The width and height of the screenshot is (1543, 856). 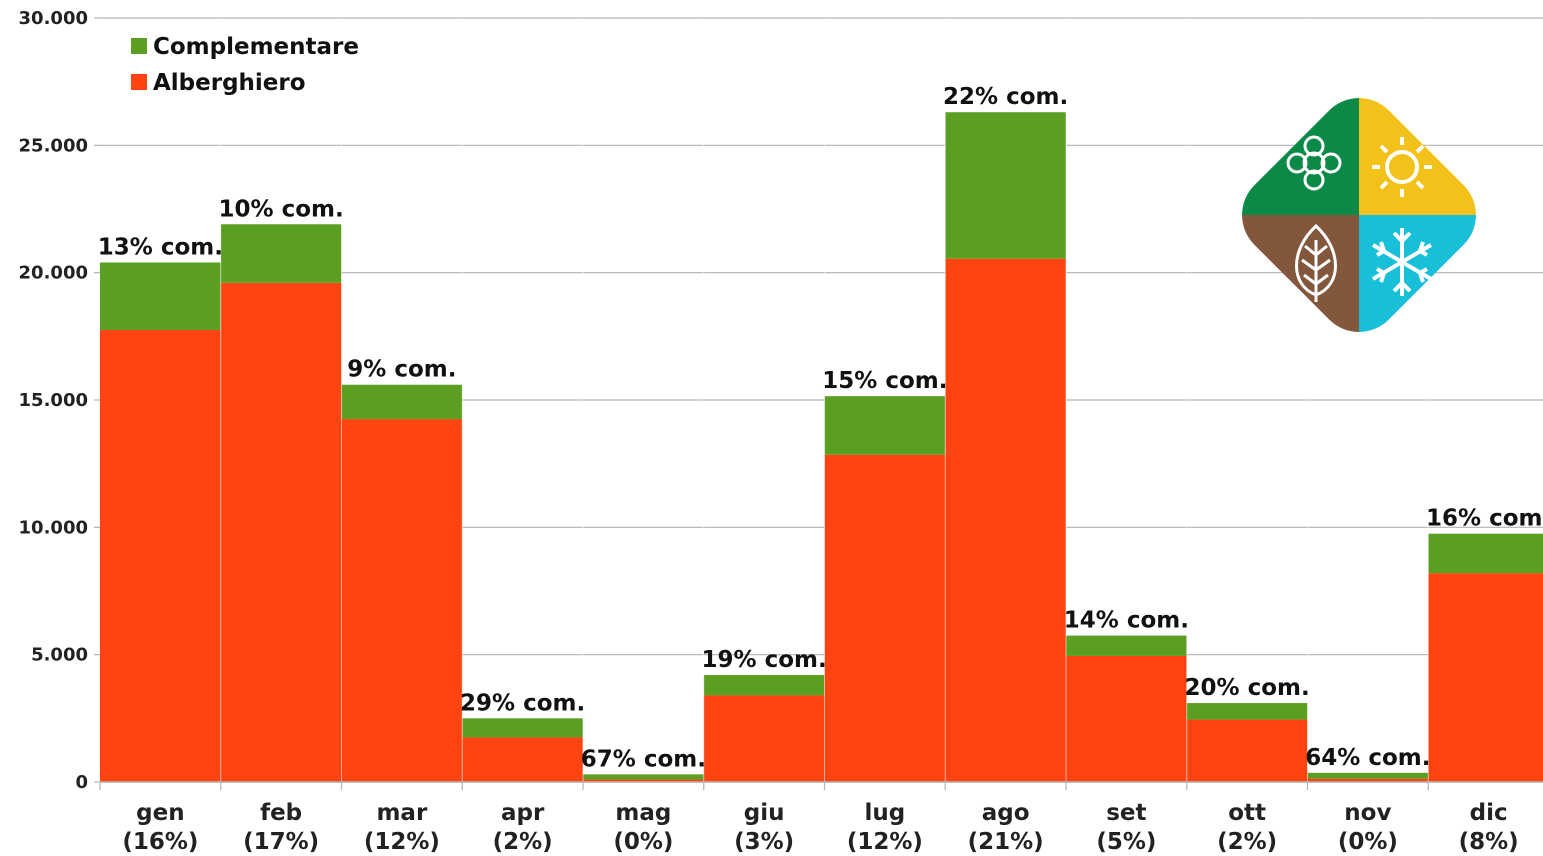 What do you see at coordinates (1367, 758) in the screenshot?
I see `bar-label-nov: 64% com.` at bounding box center [1367, 758].